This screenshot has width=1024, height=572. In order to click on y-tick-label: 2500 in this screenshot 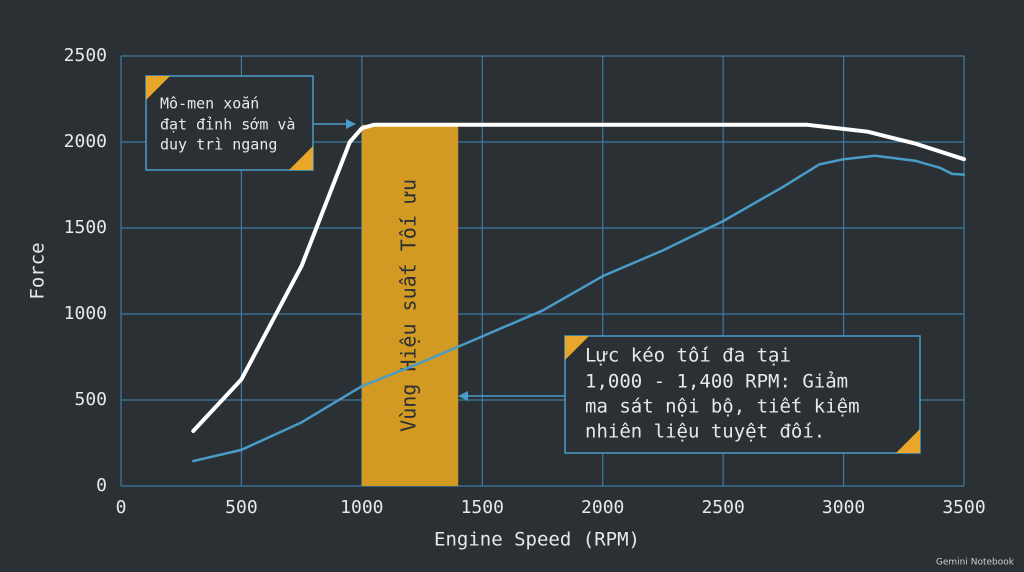, I will do `click(85, 55)`.